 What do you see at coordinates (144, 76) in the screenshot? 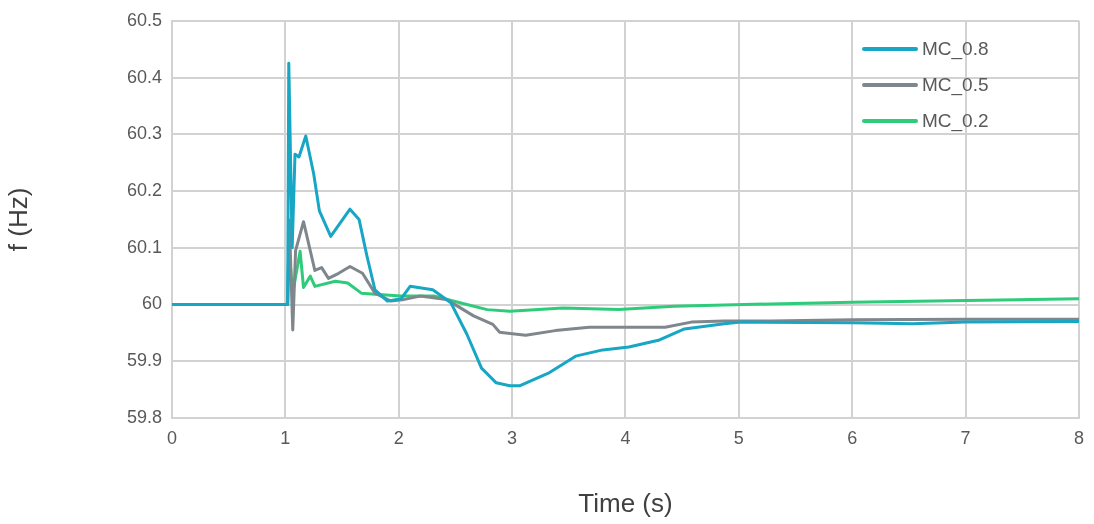
I see `y-tick-label: 60.4` at bounding box center [144, 76].